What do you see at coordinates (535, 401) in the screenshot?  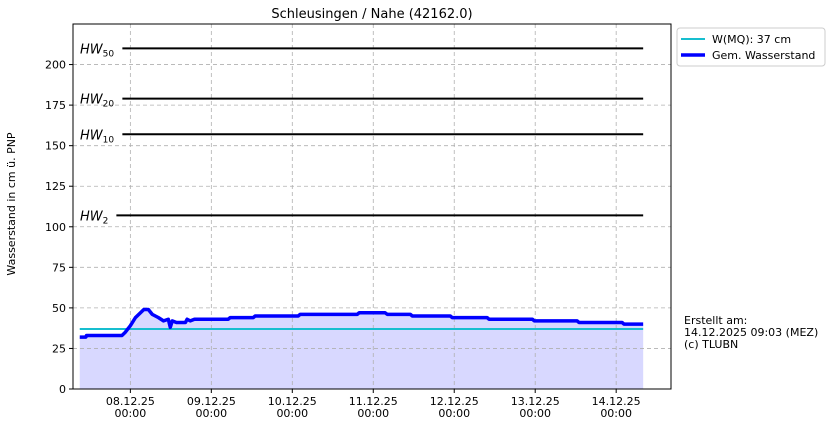 I see `x-tick-label-line: 13.12.25` at bounding box center [535, 401].